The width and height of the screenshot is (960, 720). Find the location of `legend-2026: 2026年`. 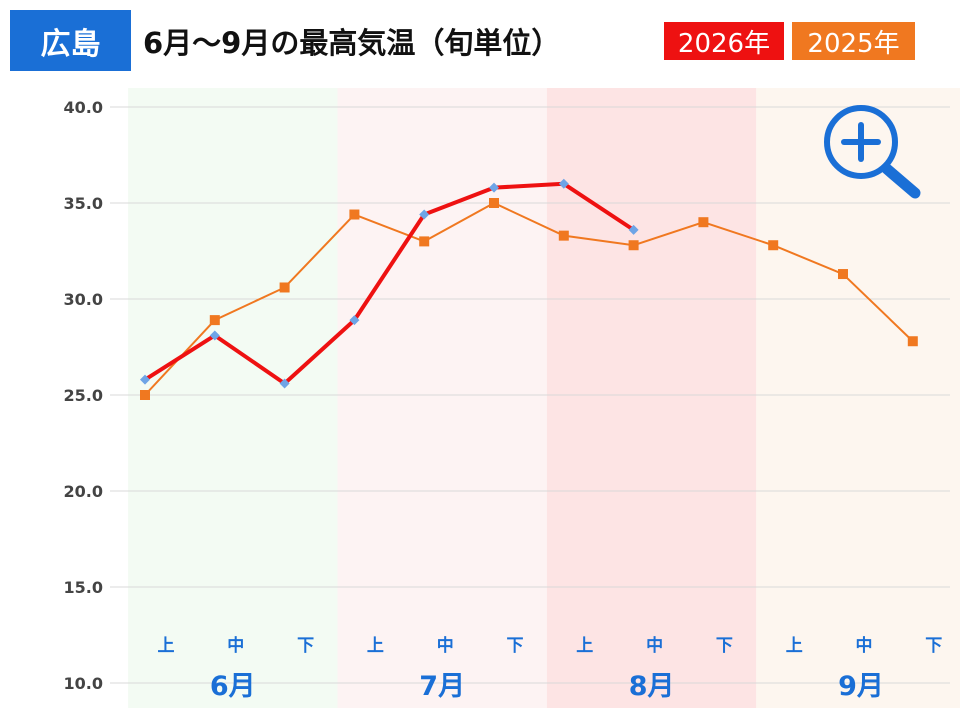

legend-2026: 2026年 is located at coordinates (724, 41).